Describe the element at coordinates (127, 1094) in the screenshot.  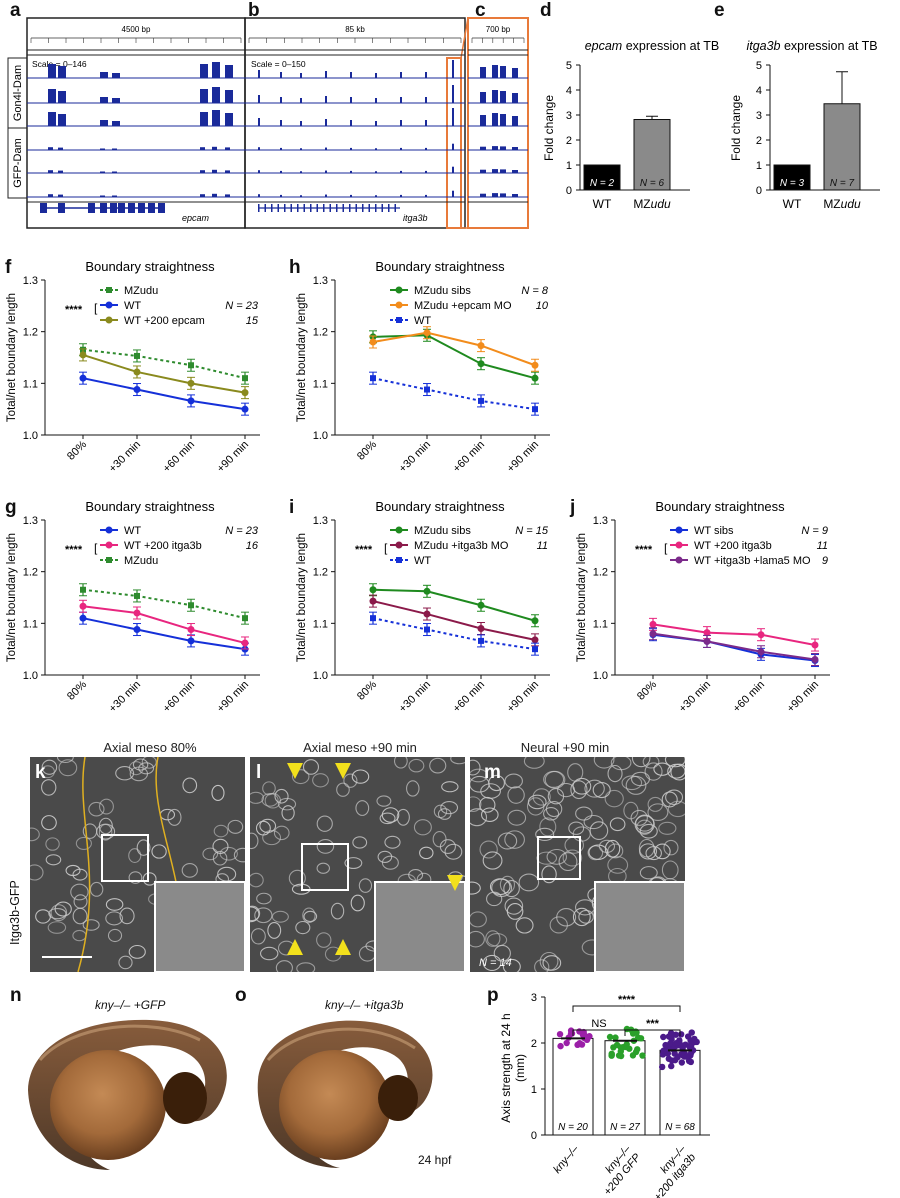
I see `embryo-n` at that location.